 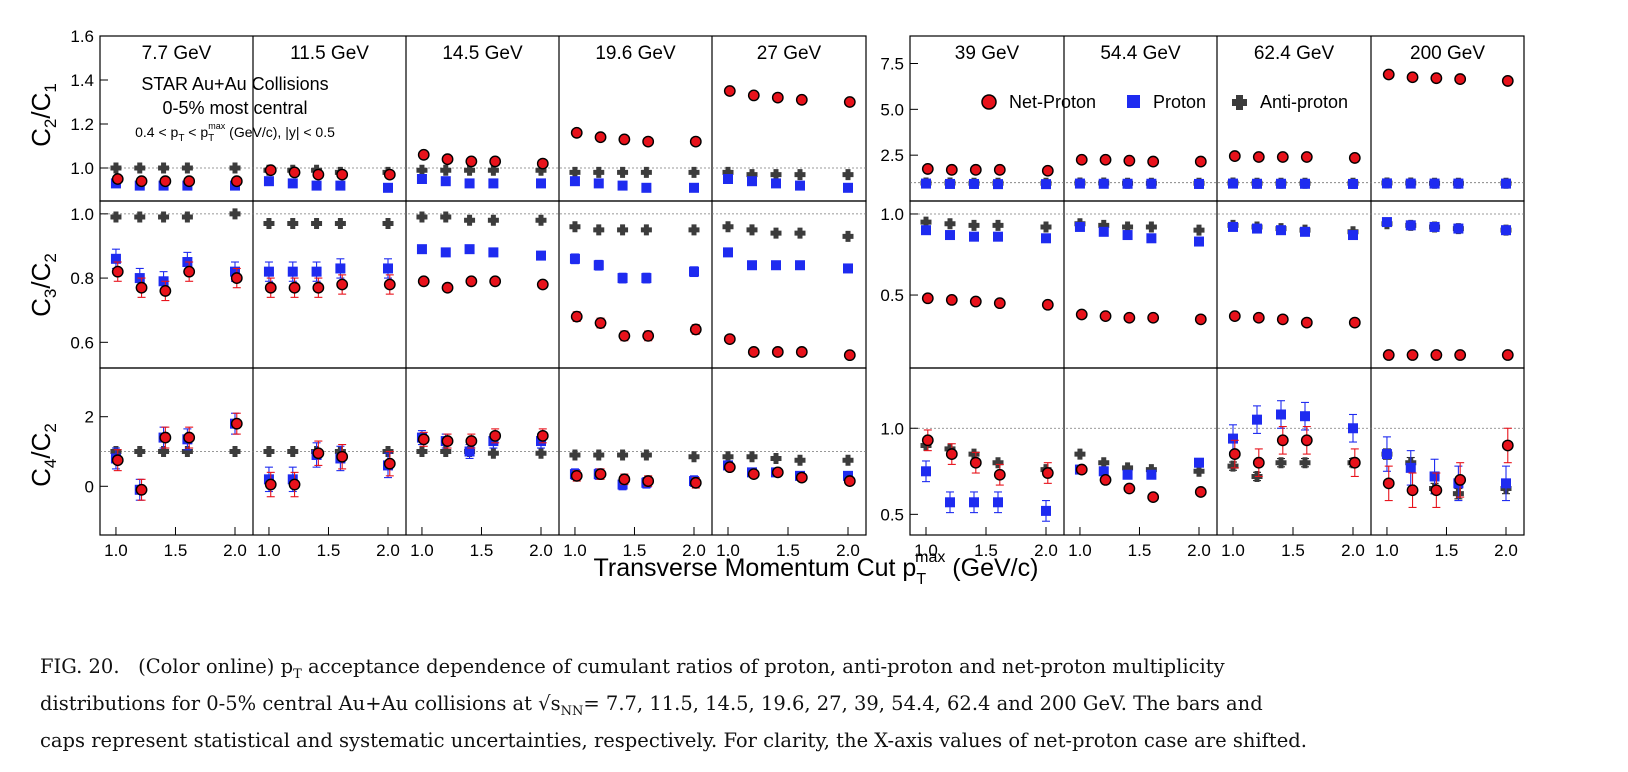 What do you see at coordinates (422, 550) in the screenshot?
I see `x-tick-label: 1.0` at bounding box center [422, 550].